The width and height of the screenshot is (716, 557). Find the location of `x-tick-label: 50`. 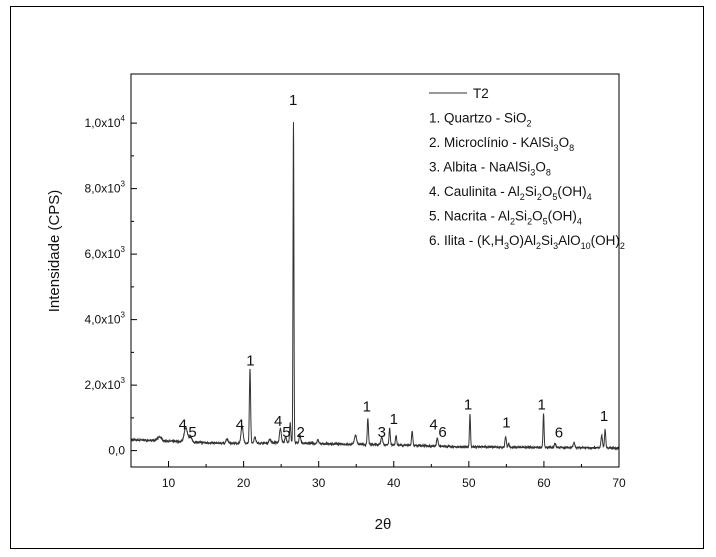

x-tick-label: 50 is located at coordinates (469, 483).